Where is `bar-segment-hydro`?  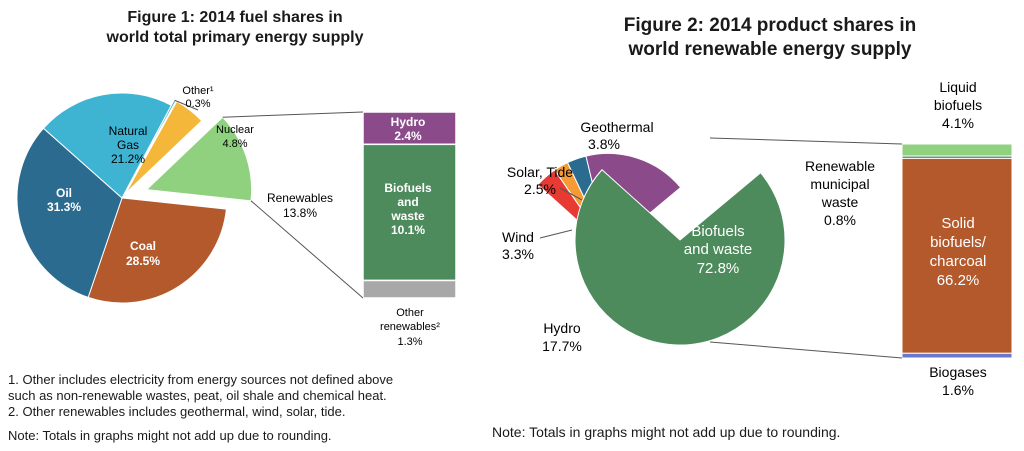 bar-segment-hydro is located at coordinates (409, 128).